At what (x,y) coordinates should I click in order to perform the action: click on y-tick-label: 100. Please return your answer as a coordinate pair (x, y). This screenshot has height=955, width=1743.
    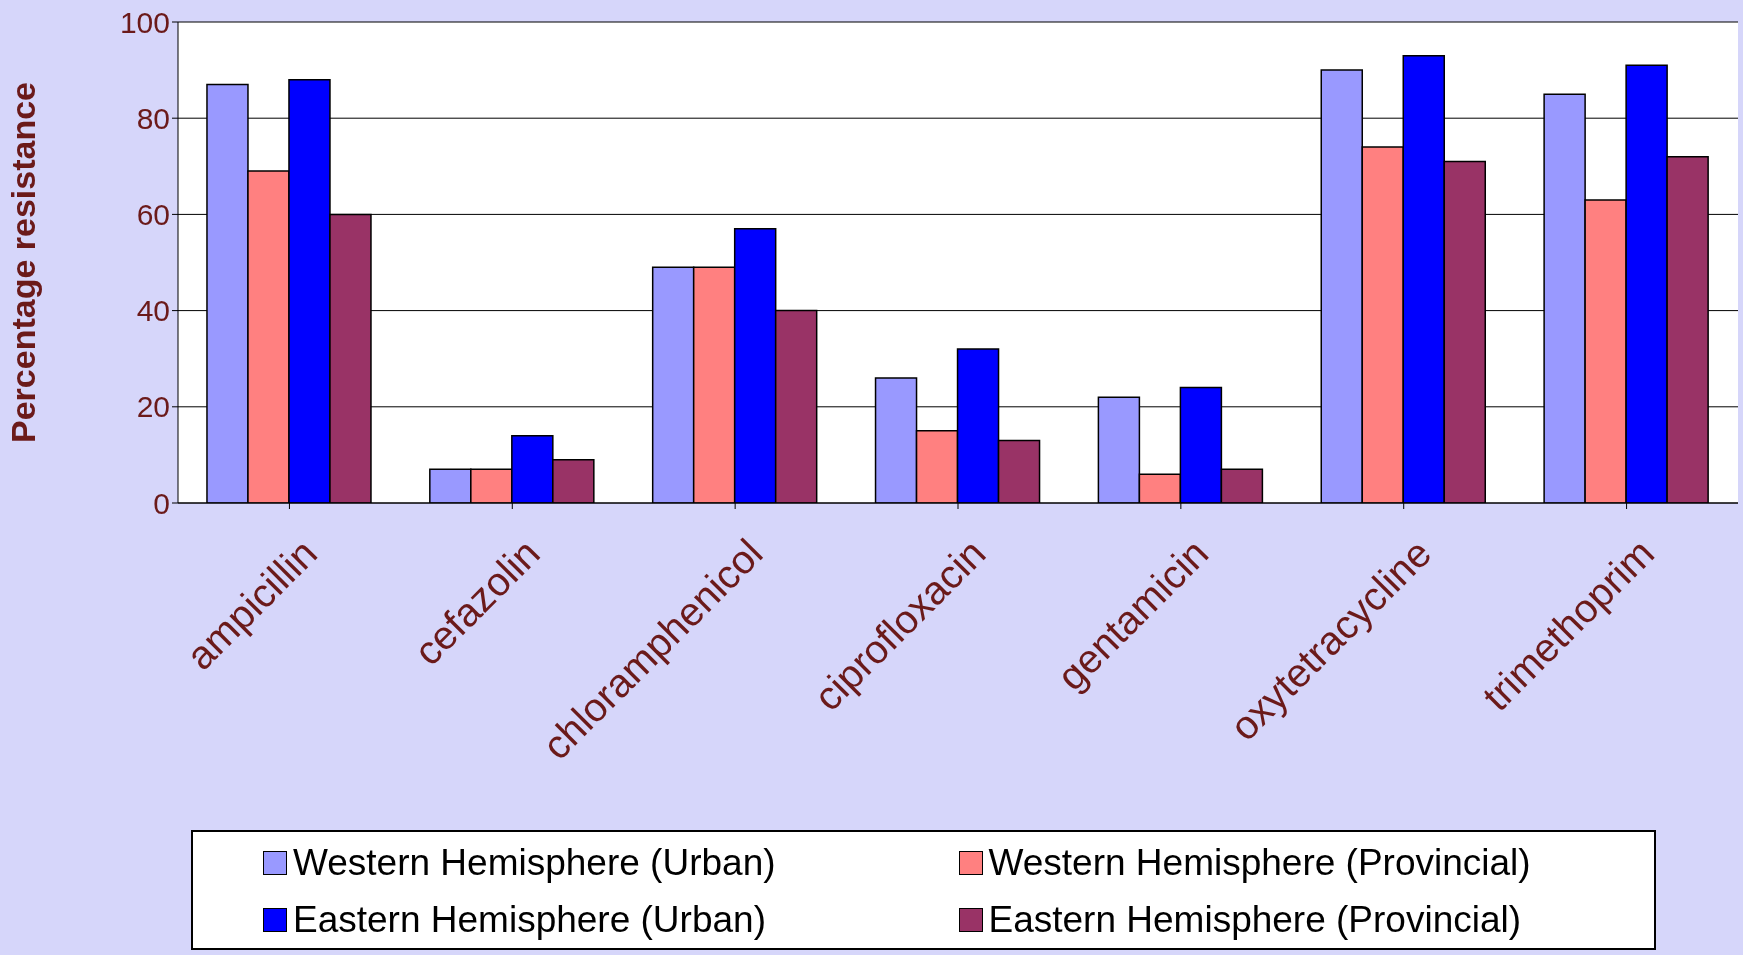
    Looking at the image, I should click on (144, 22).